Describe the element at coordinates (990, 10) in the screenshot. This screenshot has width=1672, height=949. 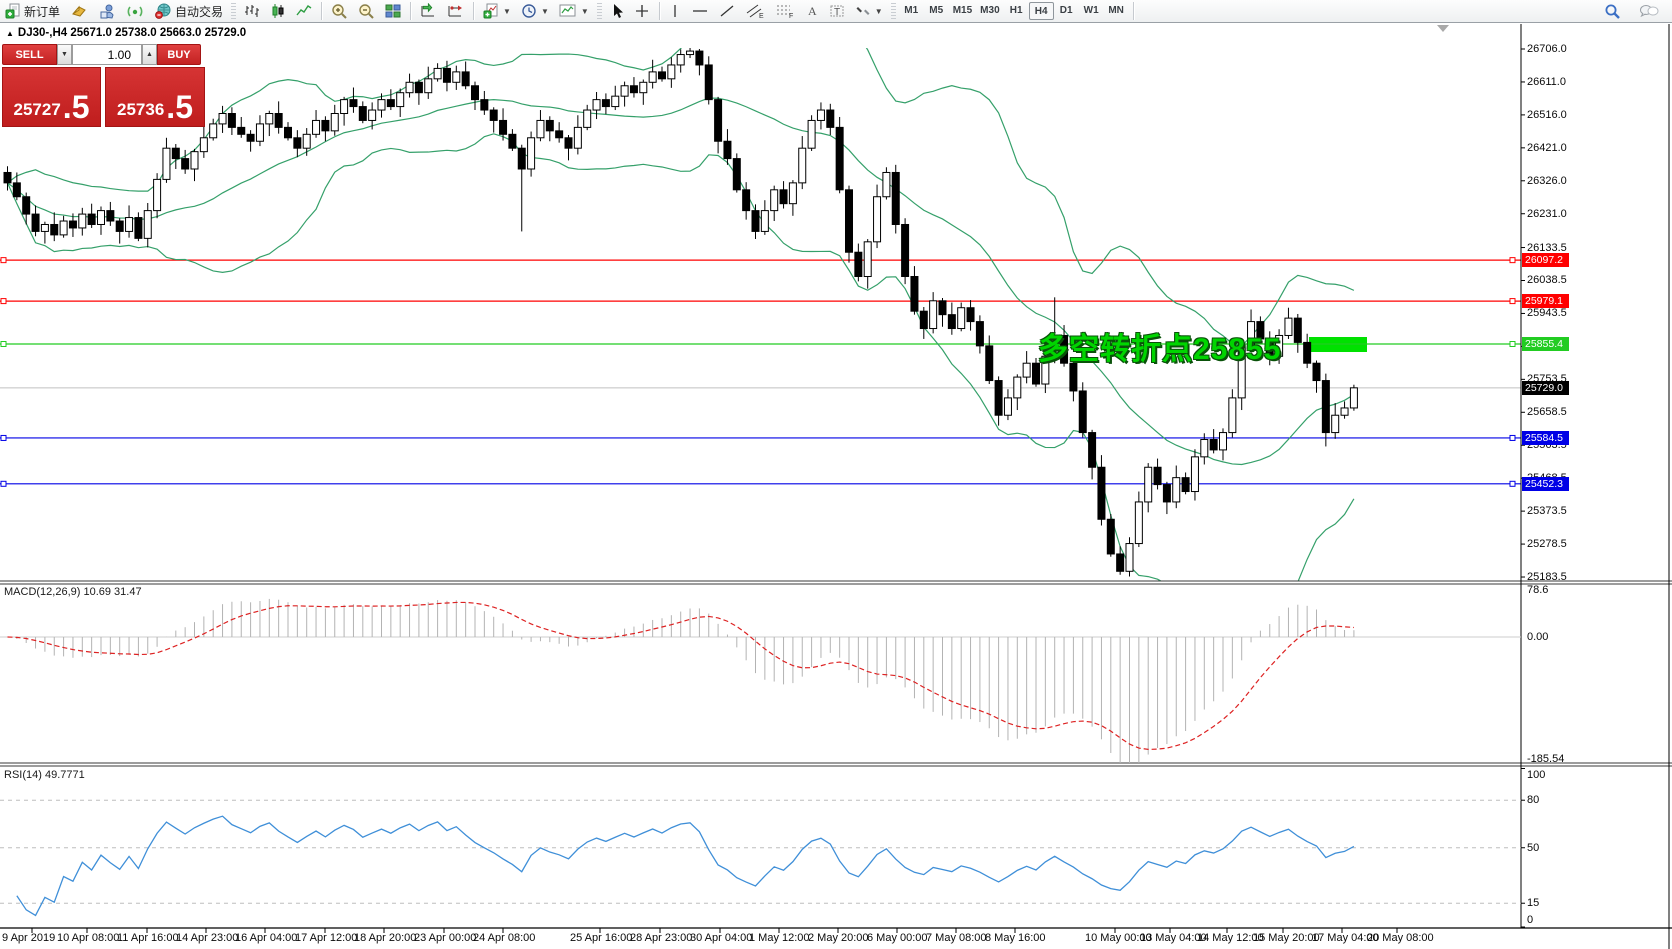
I see `timeframe-m30-button: M30` at that location.